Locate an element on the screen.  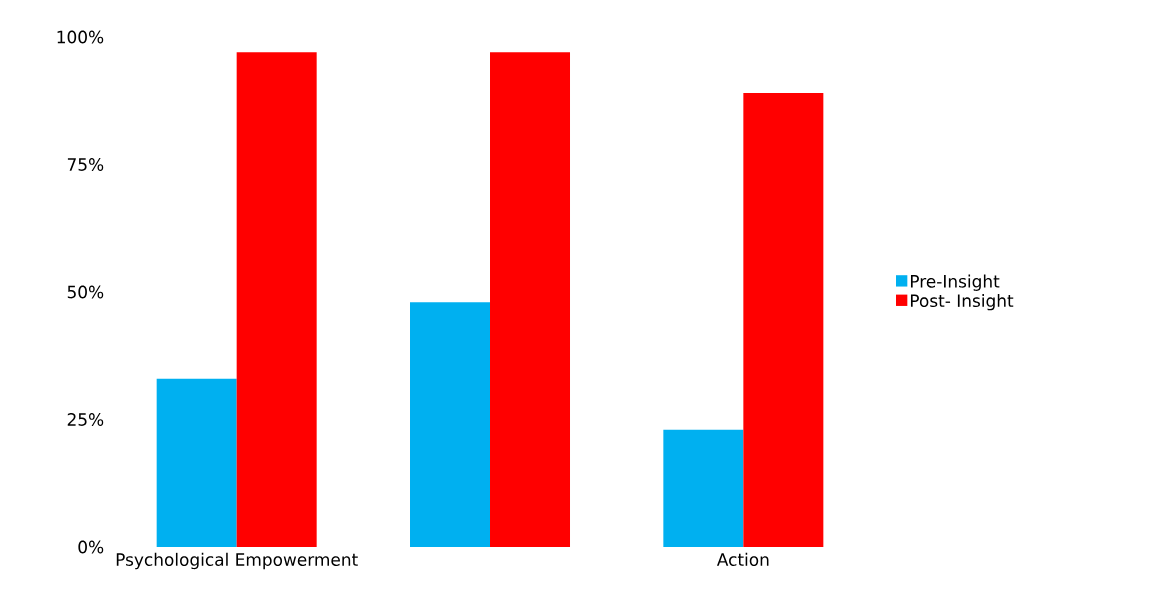
y-tick-label: 75% is located at coordinates (85, 164).